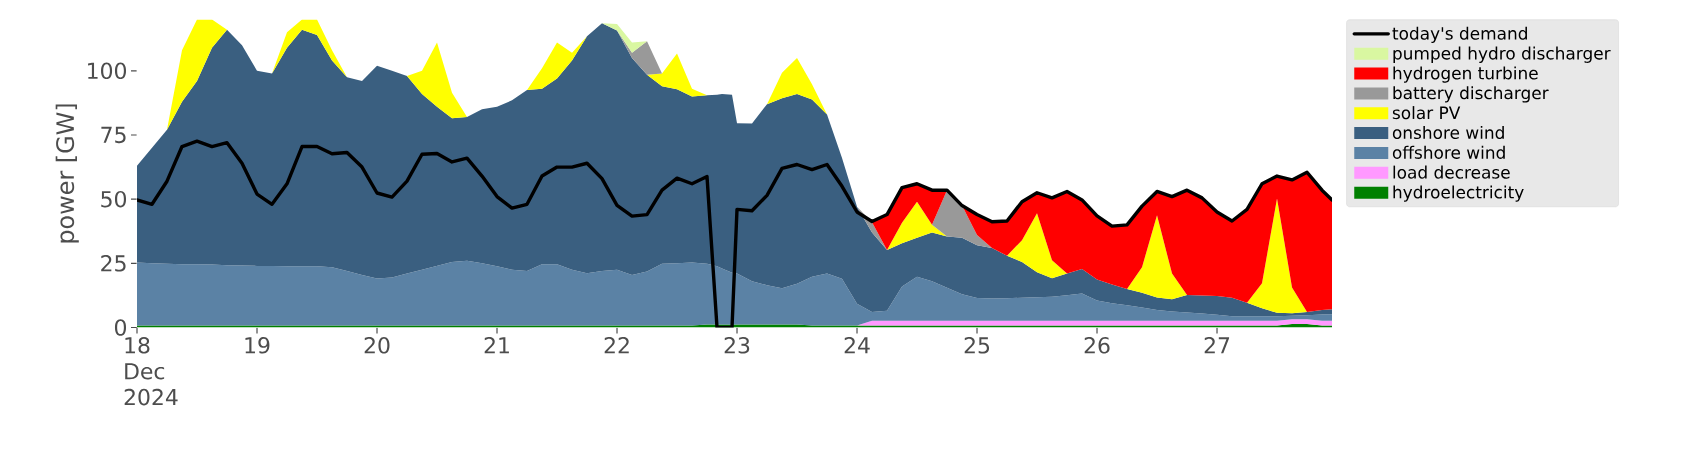  I want to click on legend-label: solar PV, so click(1426, 113).